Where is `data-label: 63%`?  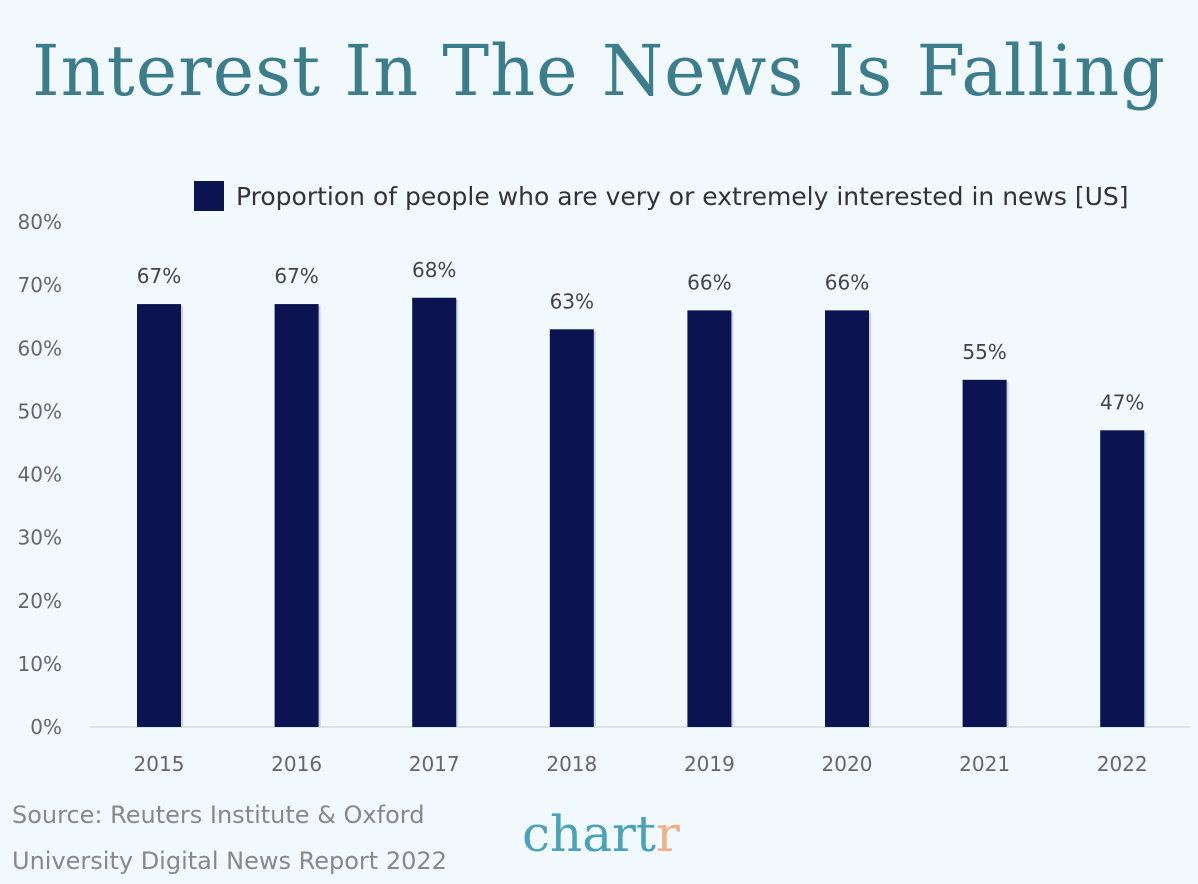 data-label: 63% is located at coordinates (572, 301).